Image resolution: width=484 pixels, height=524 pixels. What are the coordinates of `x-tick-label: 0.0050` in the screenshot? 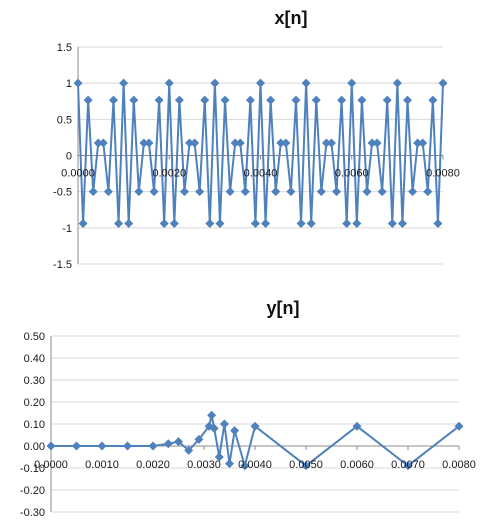 It's located at (306, 465).